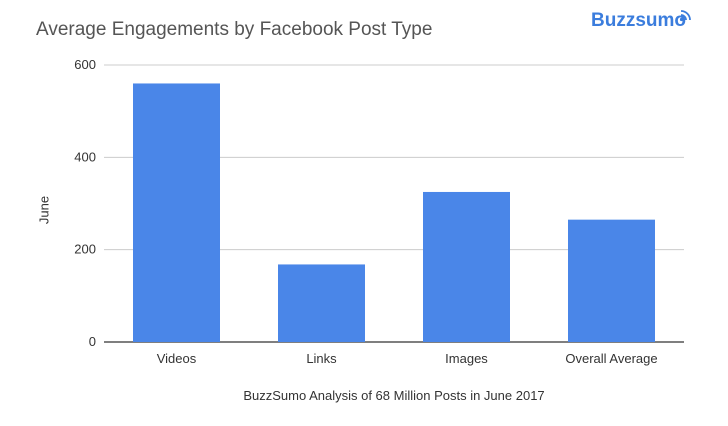 The height and width of the screenshot is (426, 728). I want to click on bar-images, so click(466, 266).